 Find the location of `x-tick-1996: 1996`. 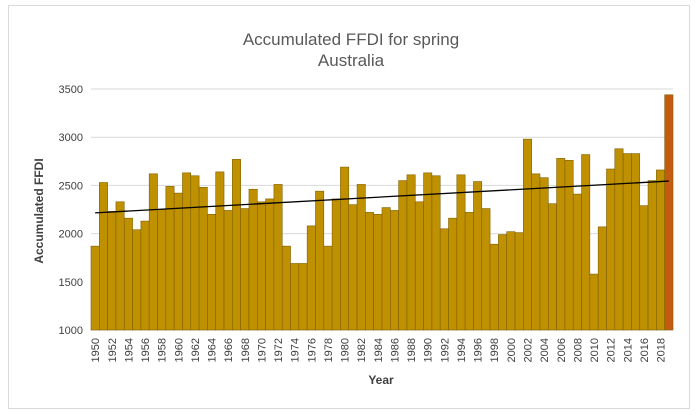

x-tick-1996: 1996 is located at coordinates (479, 350).